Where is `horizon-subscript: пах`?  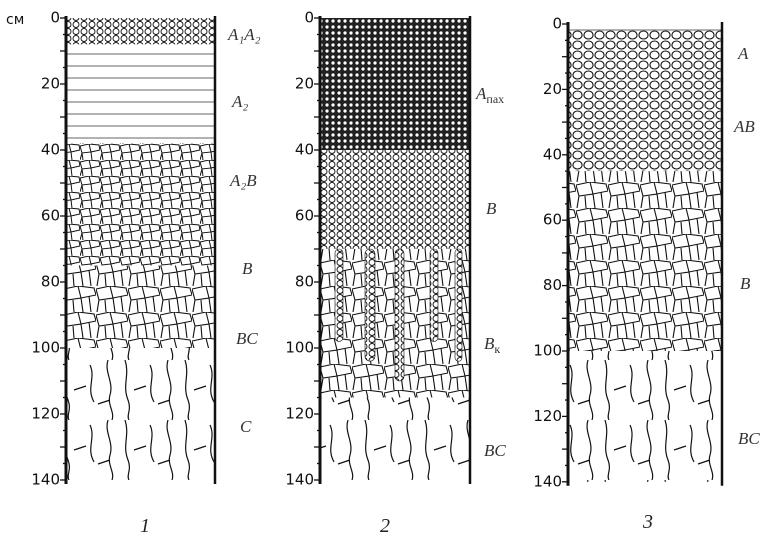
horizon-subscript: пах is located at coordinates (495, 99).